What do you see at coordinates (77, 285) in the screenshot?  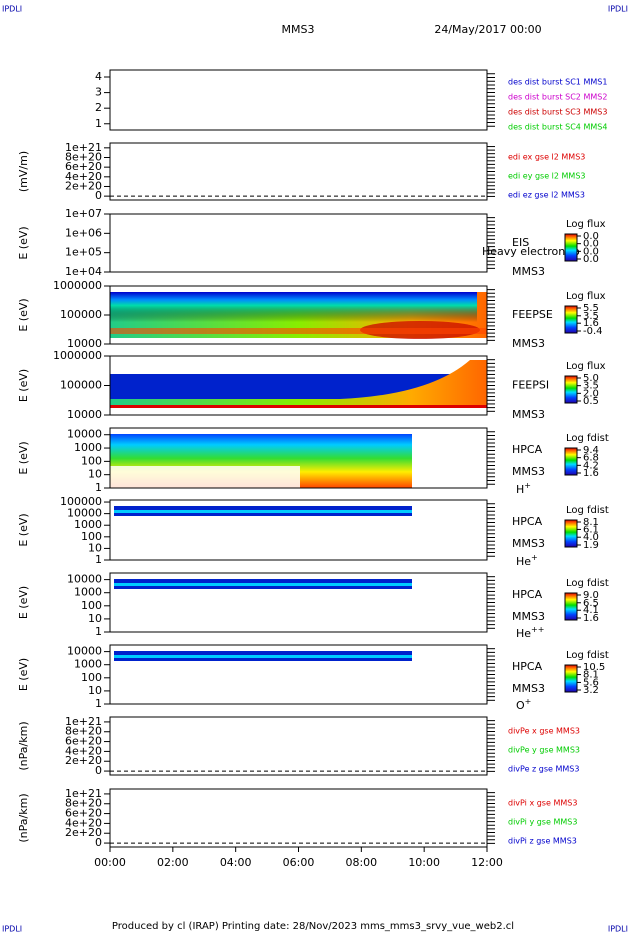 I see `y-tick-label: 1000000` at bounding box center [77, 285].